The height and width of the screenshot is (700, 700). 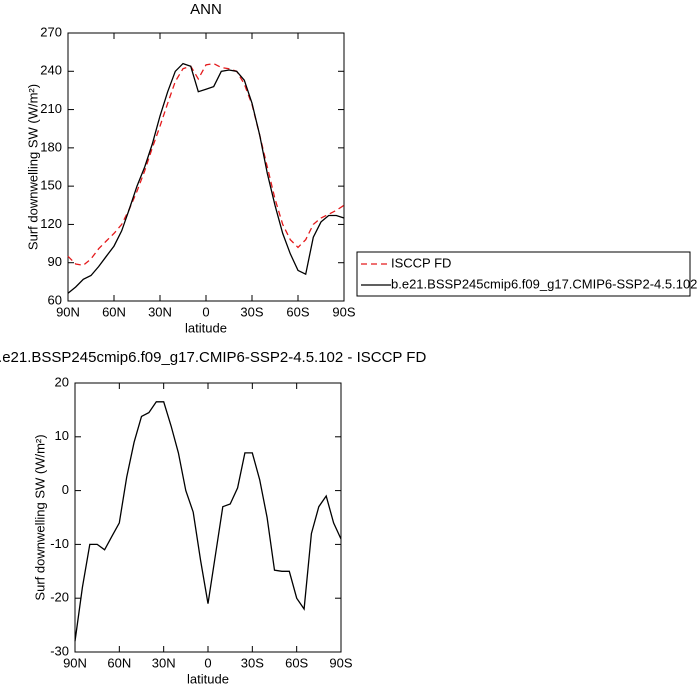 What do you see at coordinates (206, 9) in the screenshot?
I see `chart-title: ANN` at bounding box center [206, 9].